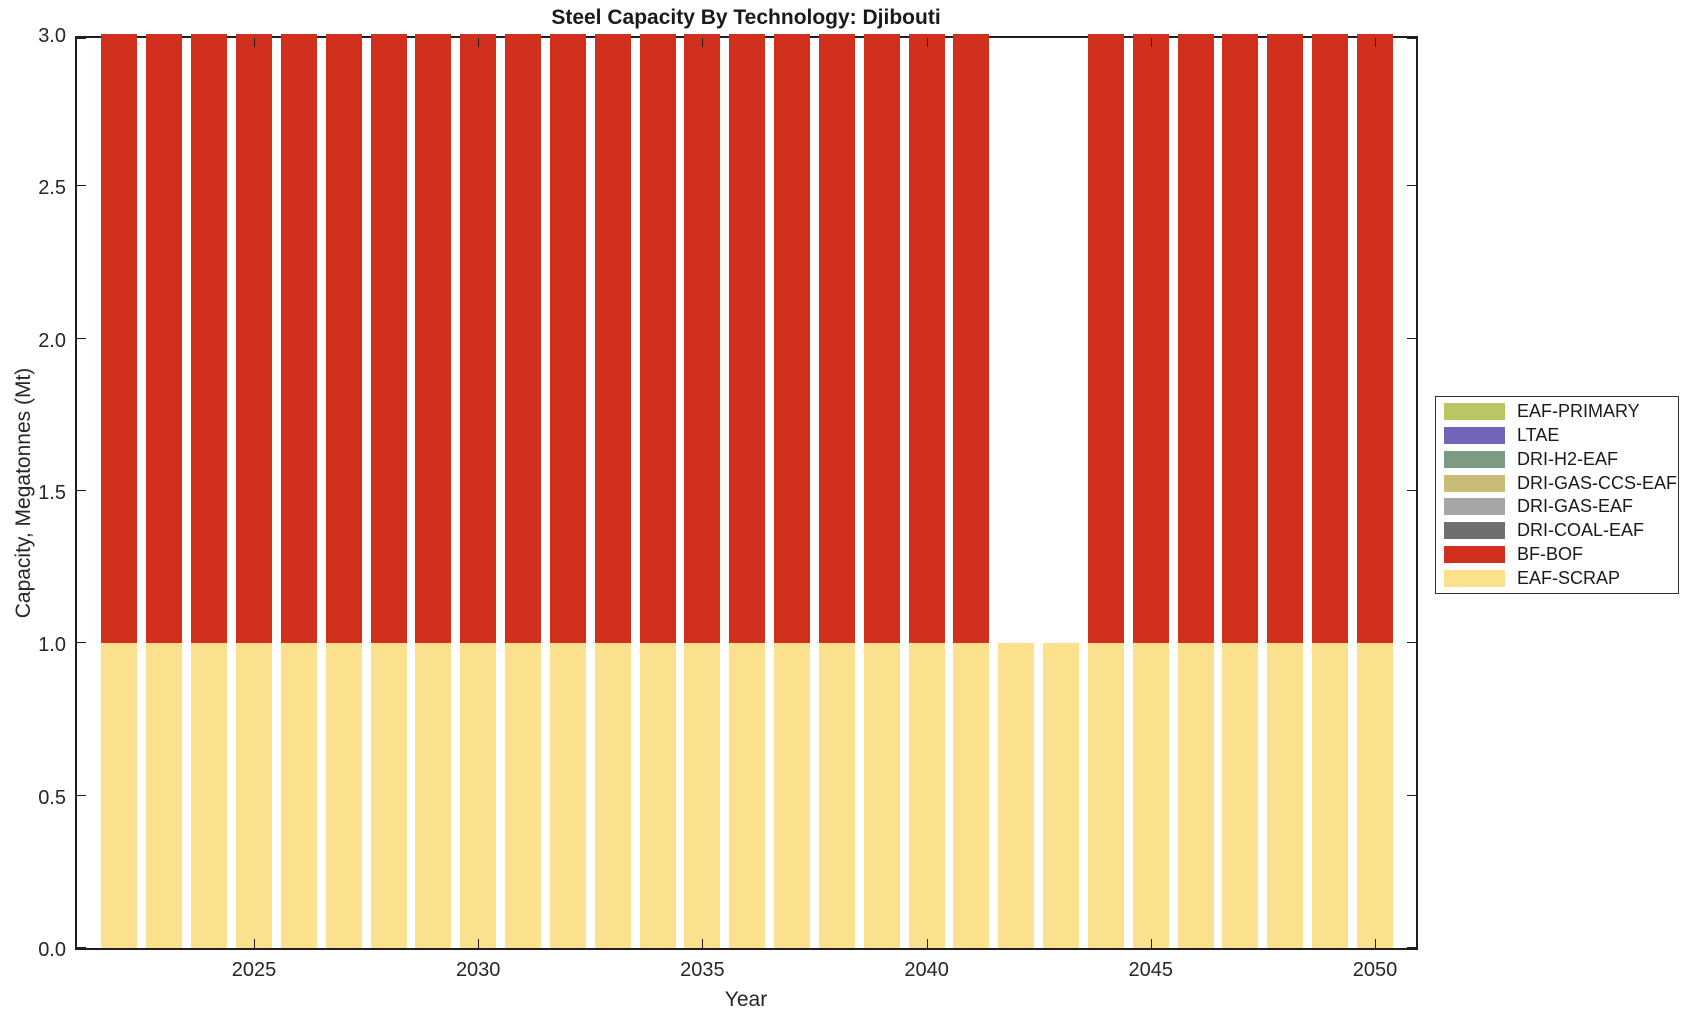 This screenshot has height=1021, width=1696. I want to click on legend-swatch-bf-bof, so click(1474, 554).